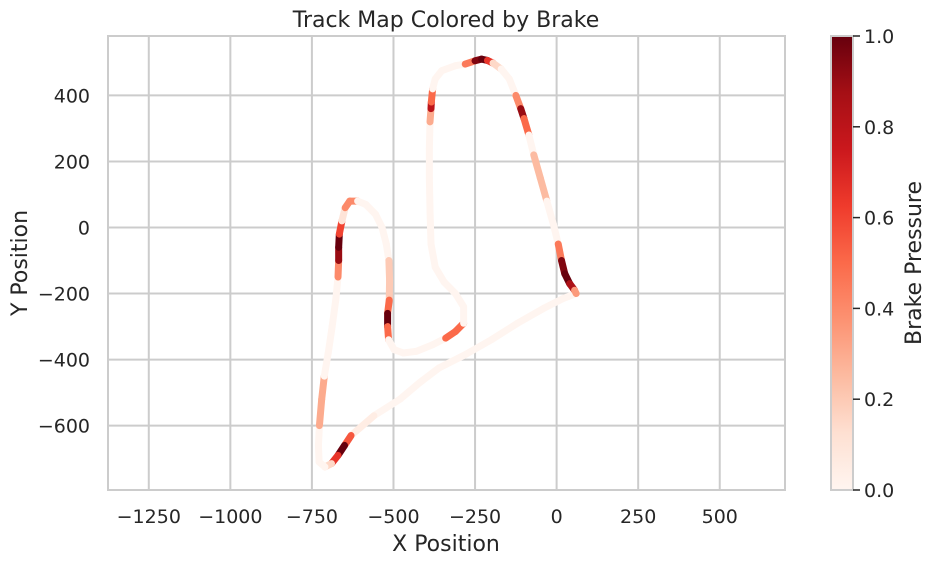 This screenshot has width=939, height=566. Describe the element at coordinates (638, 517) in the screenshot. I see `x-tick-label: 250` at that location.